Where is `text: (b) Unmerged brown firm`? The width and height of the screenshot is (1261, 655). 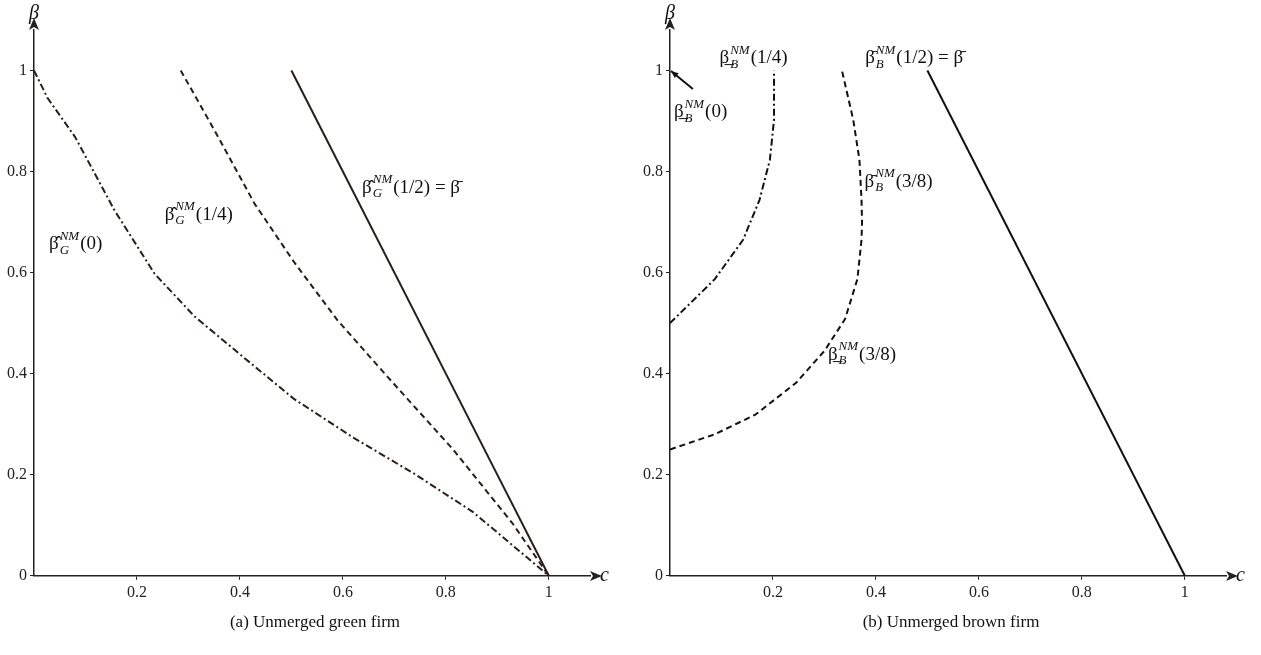 text: (b) Unmerged brown firm is located at coordinates (951, 622).